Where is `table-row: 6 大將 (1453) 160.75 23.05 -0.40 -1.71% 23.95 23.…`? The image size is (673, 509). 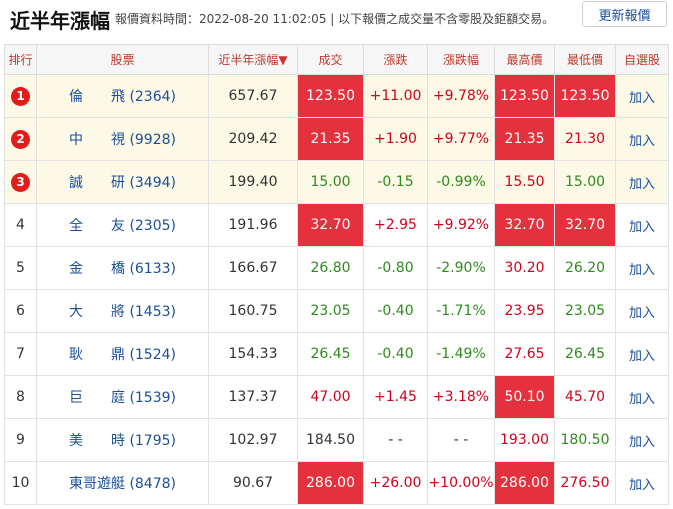 table-row: 6 大將 (1453) 160.75 23.05 -0.40 -1.71% 23.95 23.… is located at coordinates (336, 311).